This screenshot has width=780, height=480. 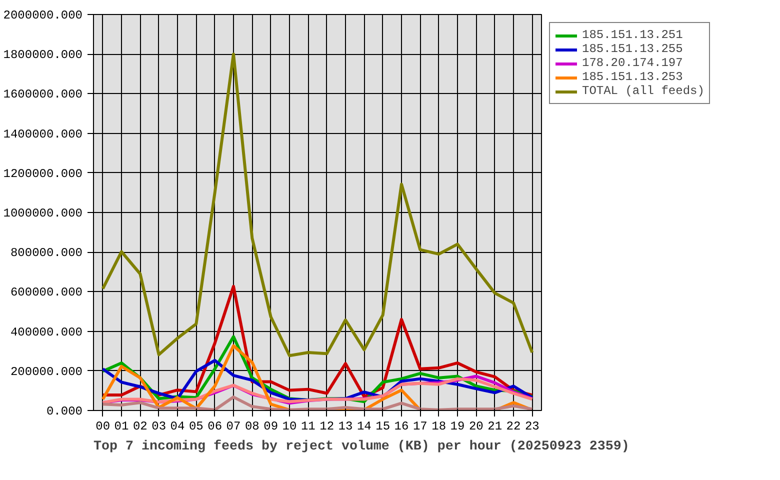 What do you see at coordinates (495, 427) in the screenshot?
I see `x-tick-label: 21` at bounding box center [495, 427].